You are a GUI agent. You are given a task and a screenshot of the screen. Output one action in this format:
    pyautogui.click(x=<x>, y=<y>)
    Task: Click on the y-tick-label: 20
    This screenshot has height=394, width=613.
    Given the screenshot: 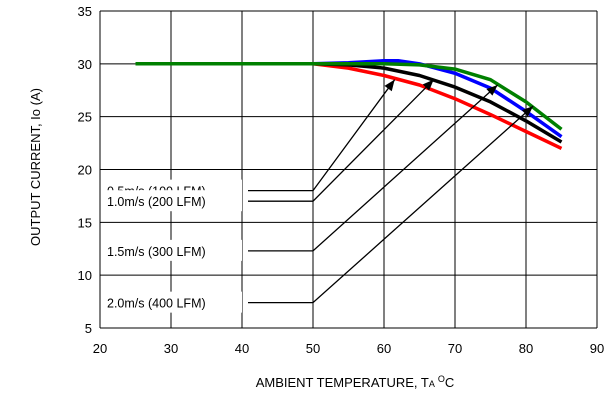 What is the action you would take?
    pyautogui.click(x=85, y=170)
    